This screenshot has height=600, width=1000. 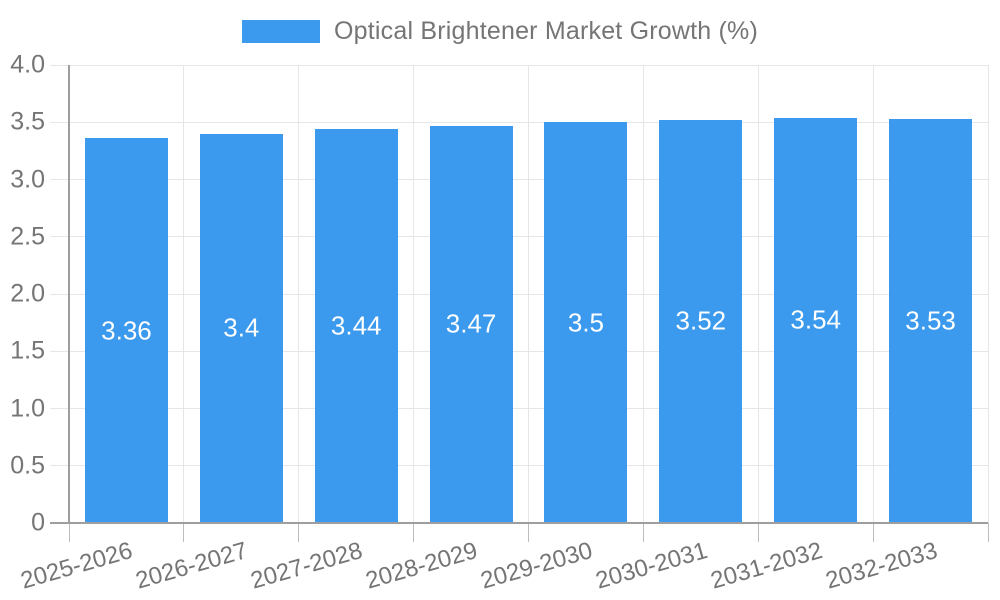 I want to click on legend-item-market-growth: Optical Brightener Market Growth (%), so click(x=500, y=31).